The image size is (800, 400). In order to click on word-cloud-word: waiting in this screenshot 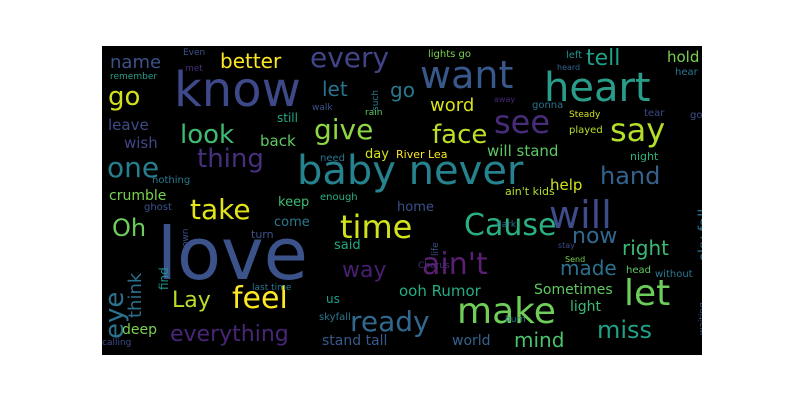, I will do `click(700, 318)`.